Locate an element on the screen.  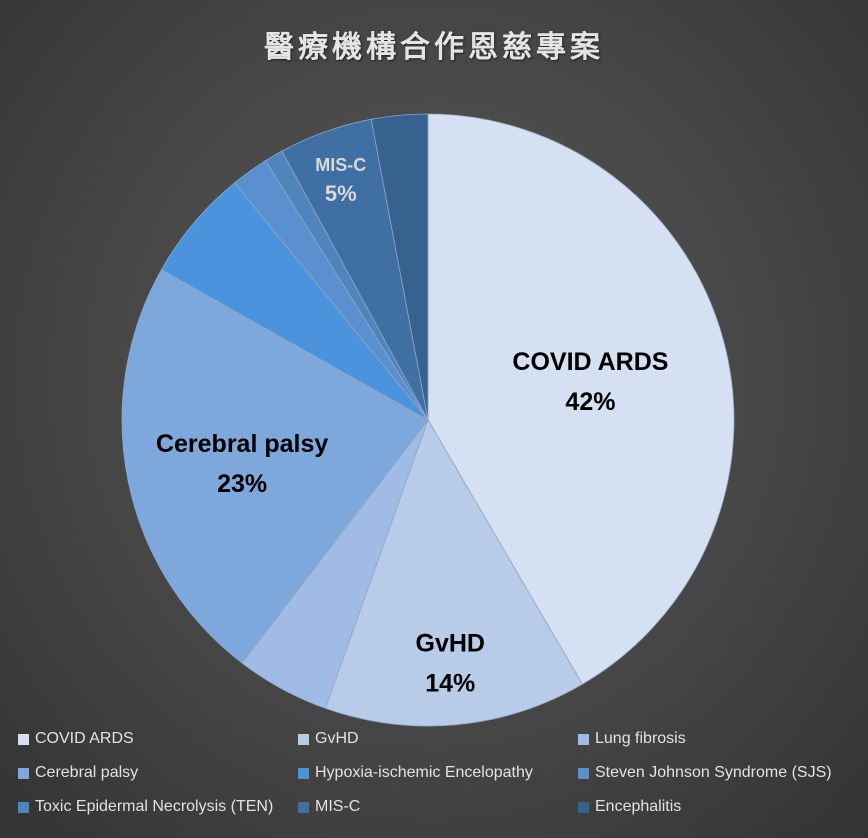
data-label-name-cerebral-palsy: Cerebral palsy is located at coordinates (242, 444).